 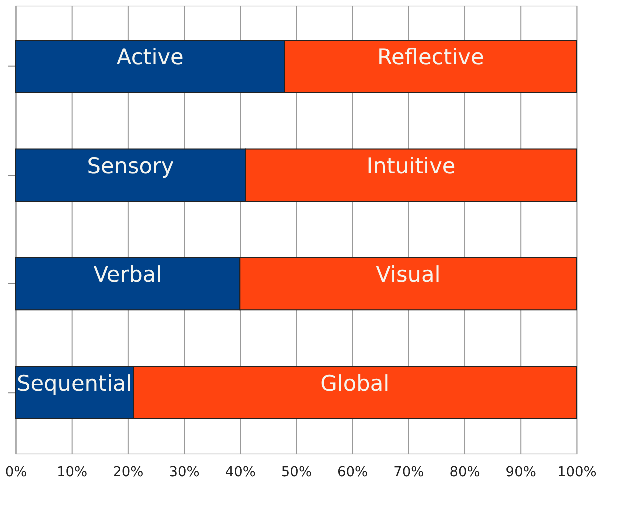 I want to click on data-label: Sensory, so click(x=130, y=167).